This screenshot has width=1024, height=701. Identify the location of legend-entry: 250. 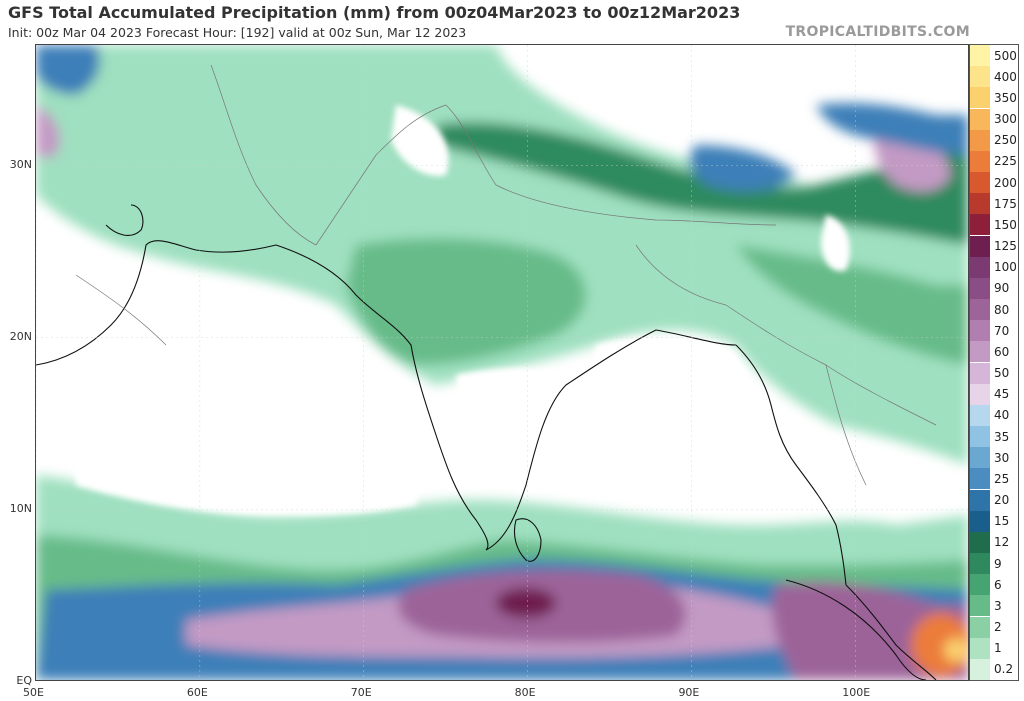
(994, 140).